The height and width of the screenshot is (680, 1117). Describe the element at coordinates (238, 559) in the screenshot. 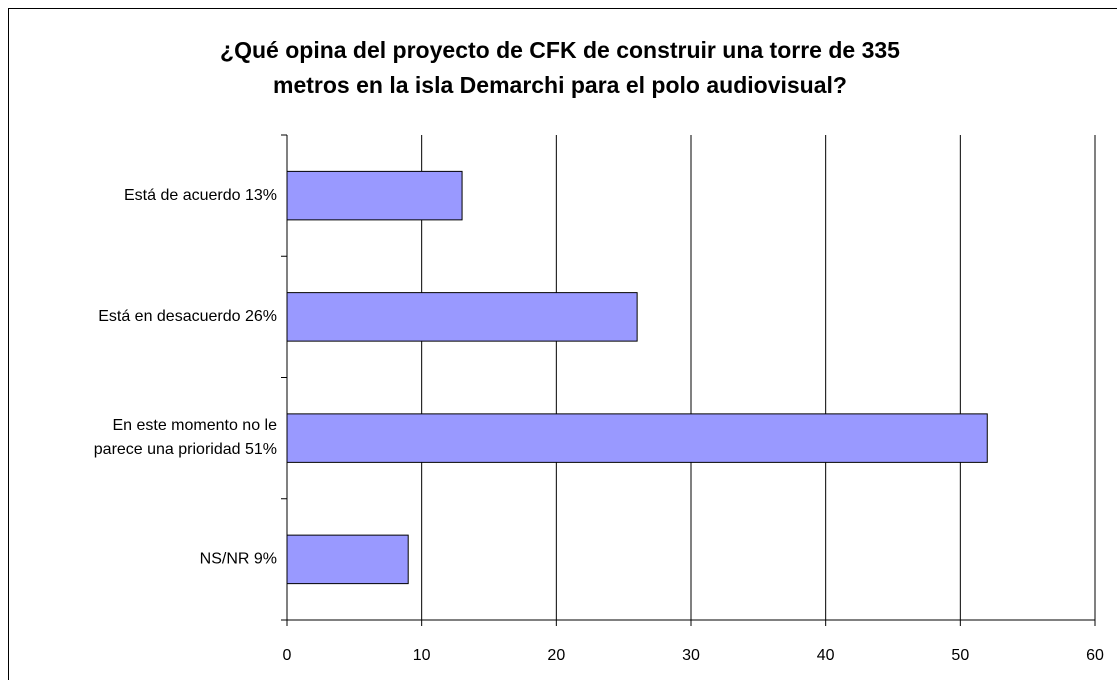

I see `y-tick-label: NS/NR 9%` at that location.